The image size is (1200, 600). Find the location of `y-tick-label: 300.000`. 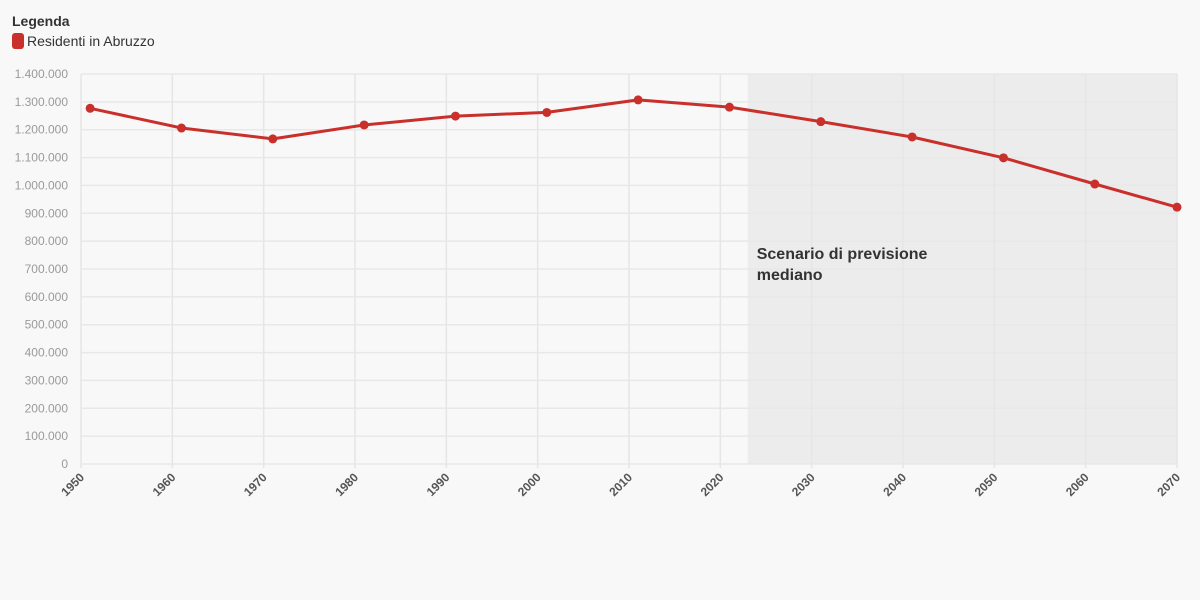

y-tick-label: 300.000 is located at coordinates (47, 380).